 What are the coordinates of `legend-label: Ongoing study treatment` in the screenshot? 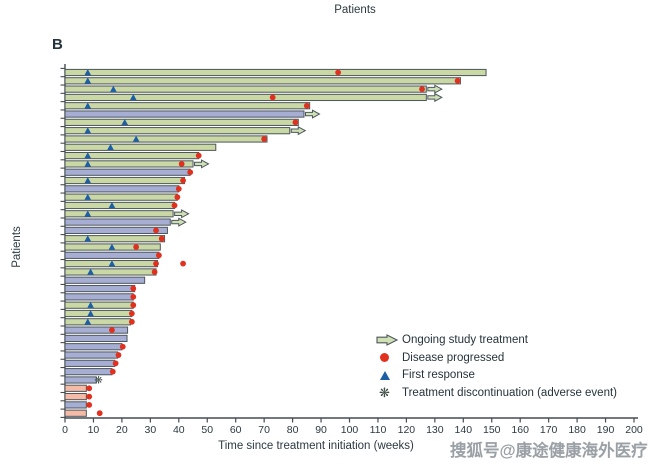 It's located at (465, 340).